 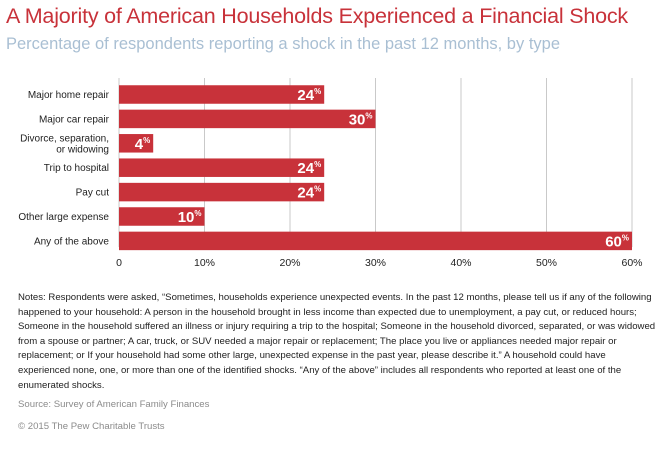 I want to click on x-tick-label: 50%, so click(x=546, y=263).